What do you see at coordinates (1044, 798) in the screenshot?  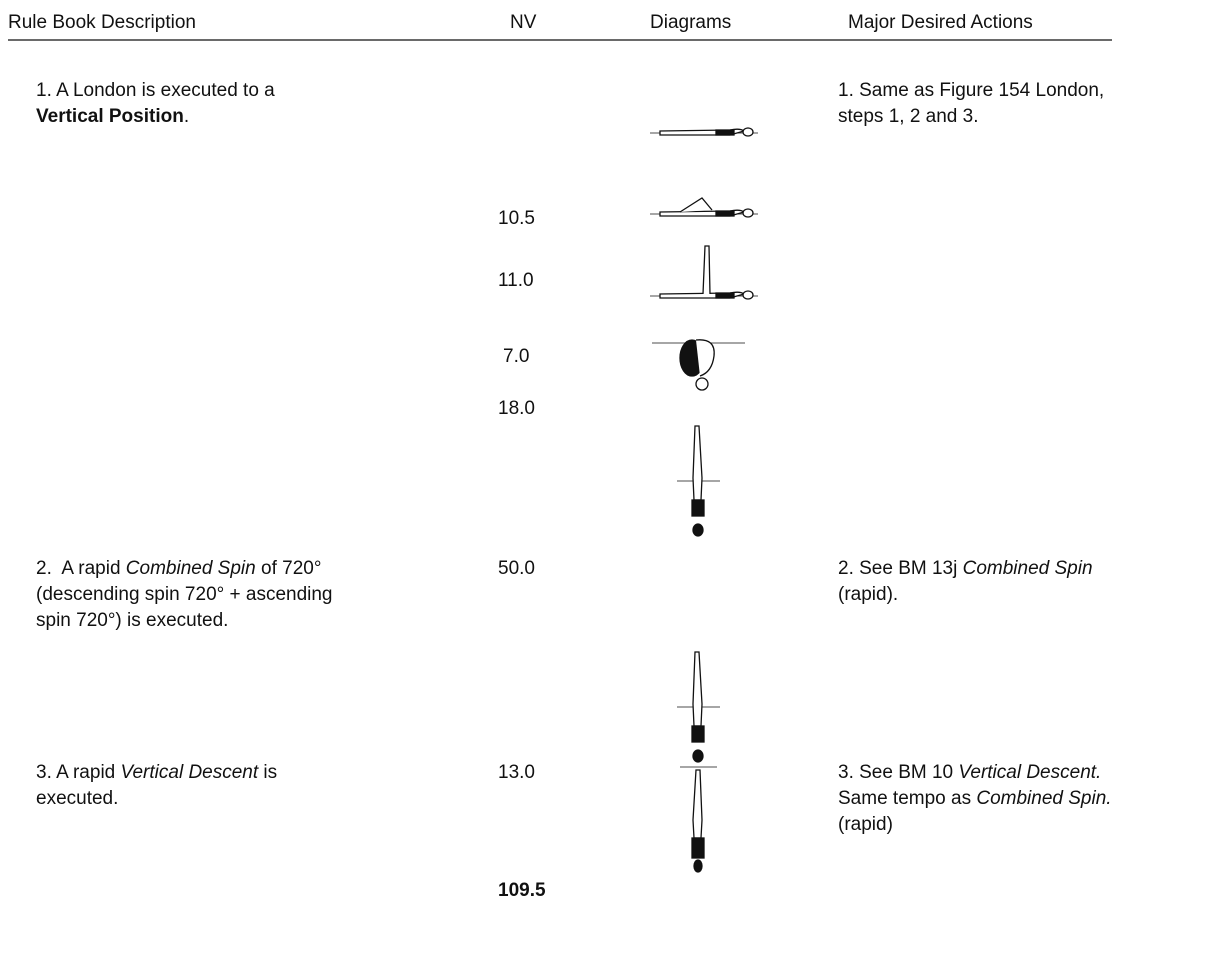 I see `text-segment: Combined Spin.` at bounding box center [1044, 798].